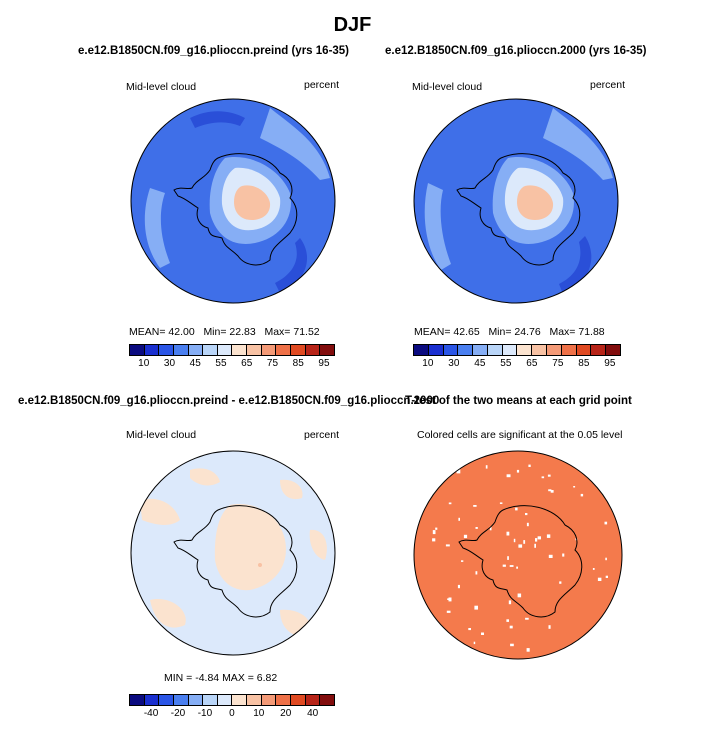  I want to click on colorbar-tick-label: 45, so click(195, 363).